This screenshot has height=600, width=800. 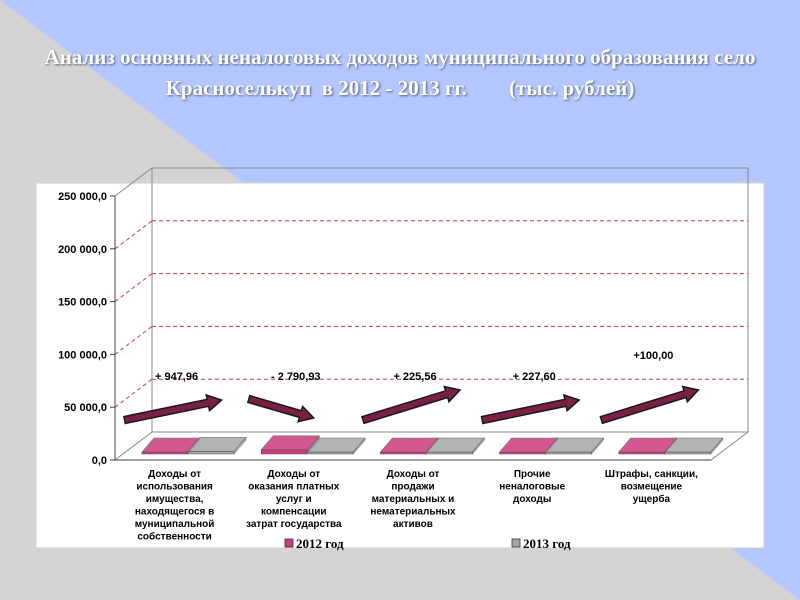 What do you see at coordinates (99, 461) in the screenshot?
I see `y-tick-label: 0,0` at bounding box center [99, 461].